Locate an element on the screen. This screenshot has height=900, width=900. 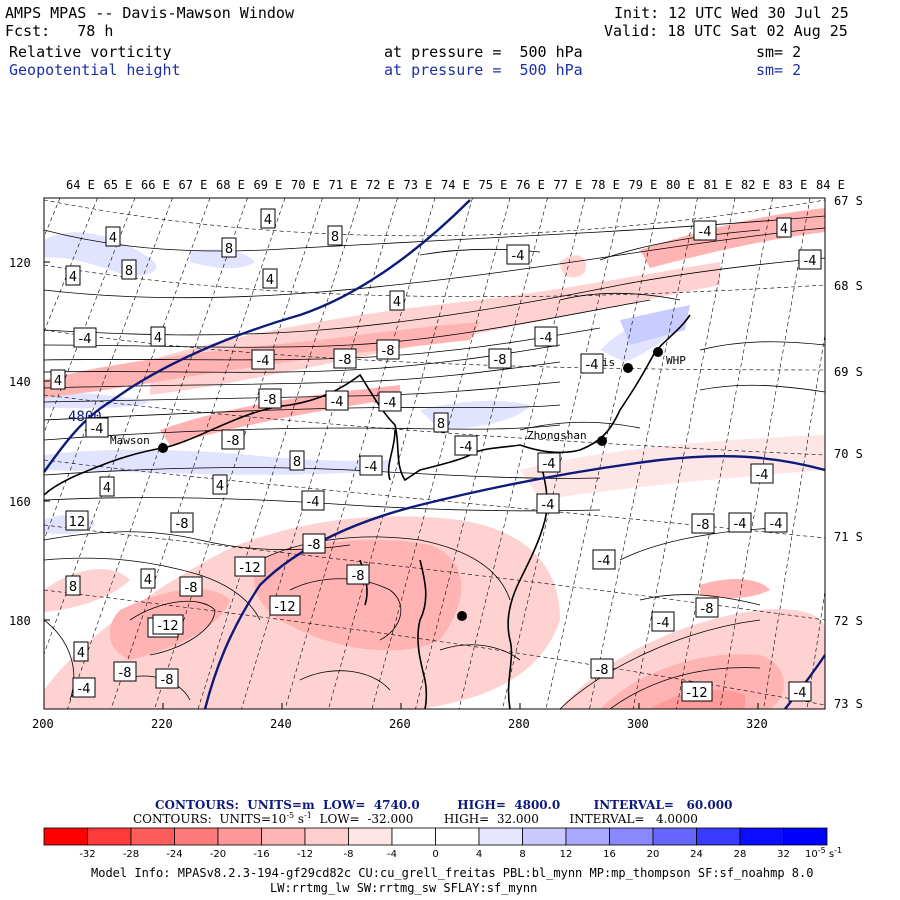
colorbar-label: -24 is located at coordinates (174, 854).